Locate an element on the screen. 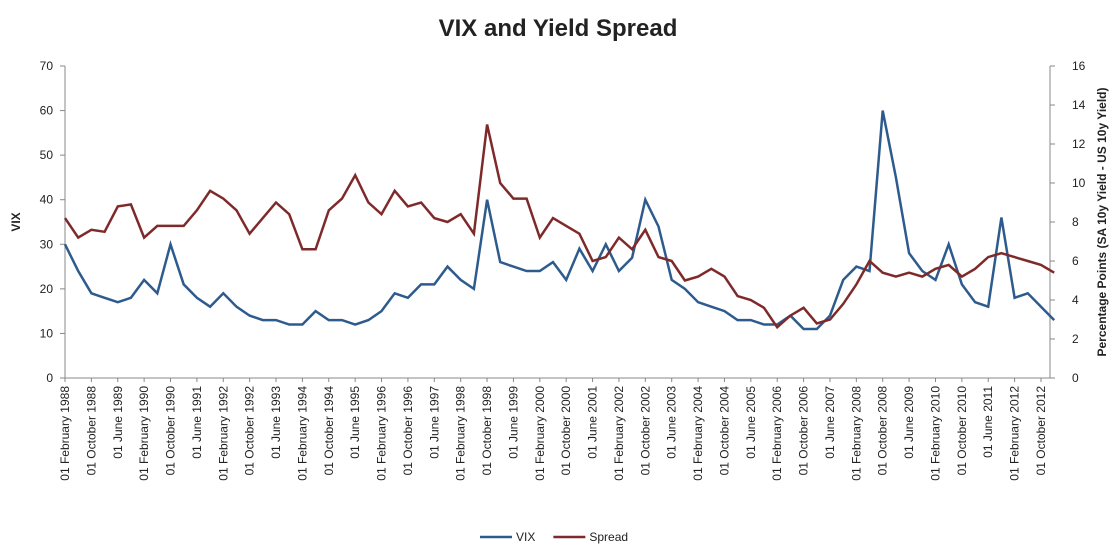 This screenshot has width=1113, height=550. x-tick-label: 01 June 1993 is located at coordinates (276, 422).